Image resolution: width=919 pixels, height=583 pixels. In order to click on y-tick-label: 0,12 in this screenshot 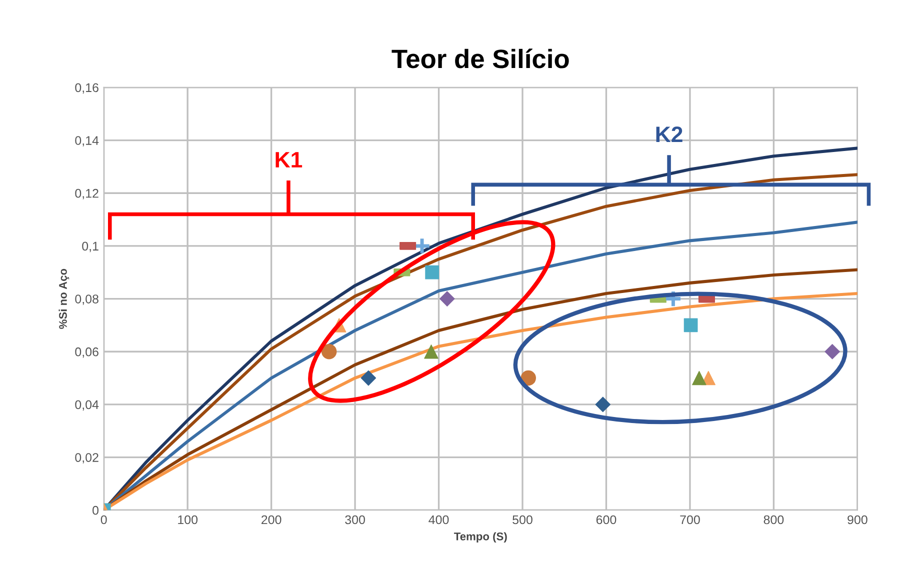, I will do `click(86, 194)`.